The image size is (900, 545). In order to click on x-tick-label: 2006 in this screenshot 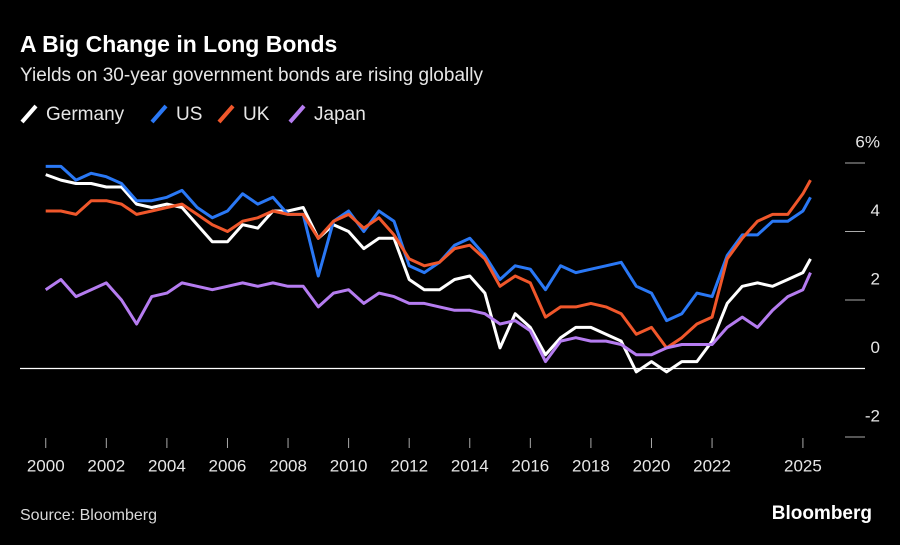, I will do `click(228, 465)`.